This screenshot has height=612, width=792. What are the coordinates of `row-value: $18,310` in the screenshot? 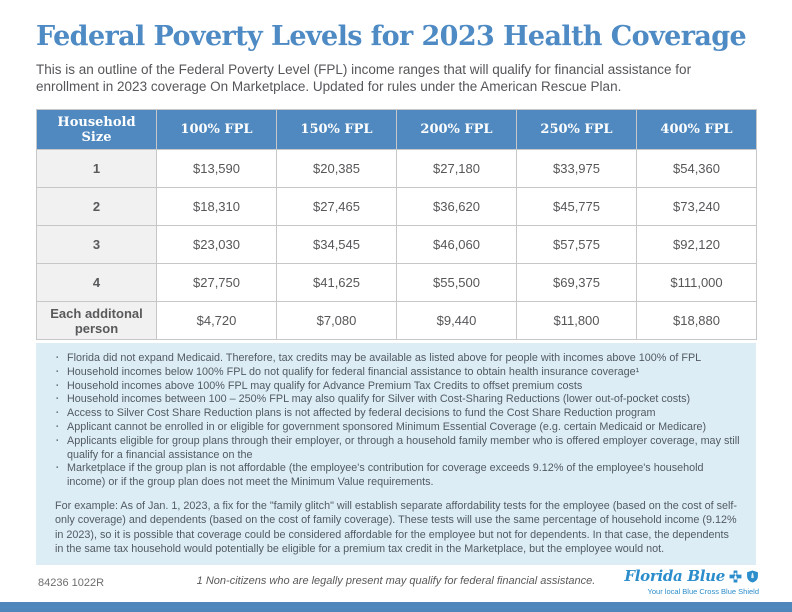 It's located at (216, 206).